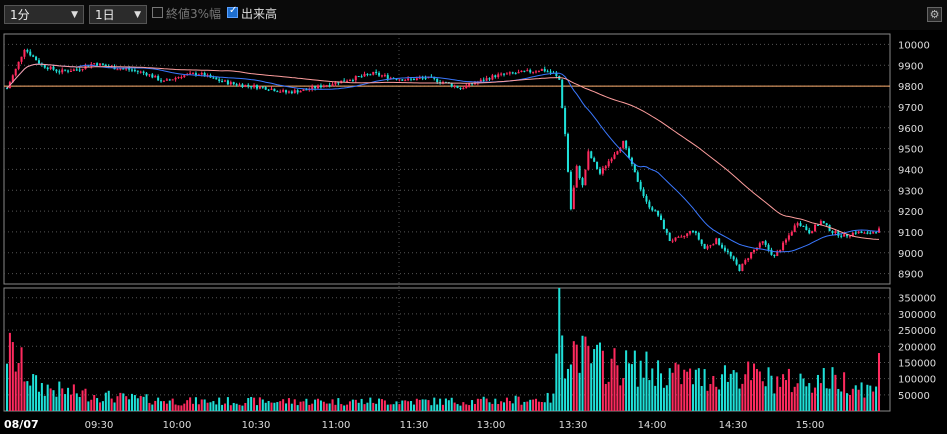 The image size is (947, 434). What do you see at coordinates (810, 425) in the screenshot?
I see `x-tick-label: 15:00` at bounding box center [810, 425].